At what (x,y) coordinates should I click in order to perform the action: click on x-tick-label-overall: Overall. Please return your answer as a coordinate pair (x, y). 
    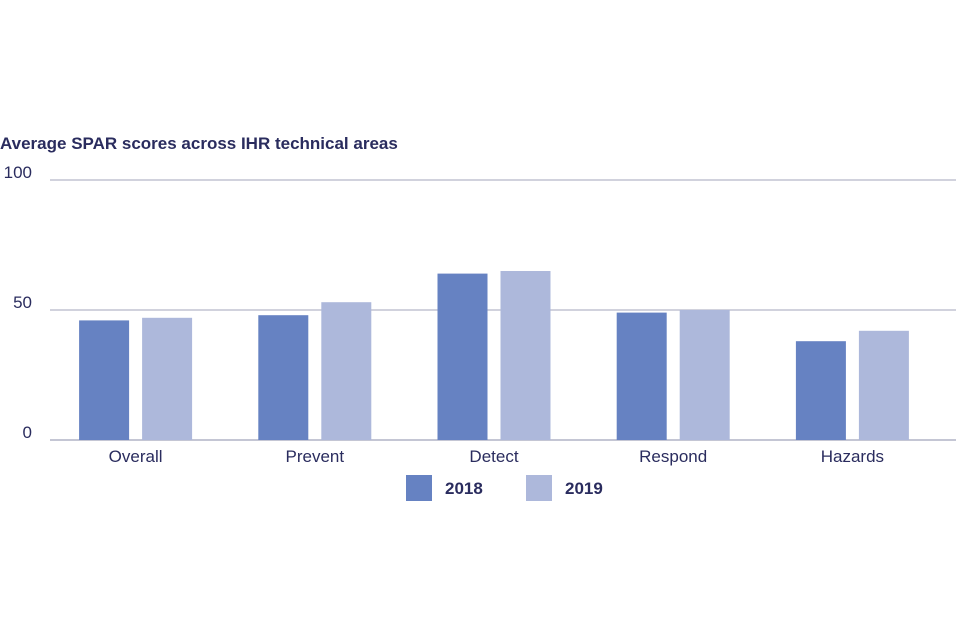
    Looking at the image, I should click on (136, 456).